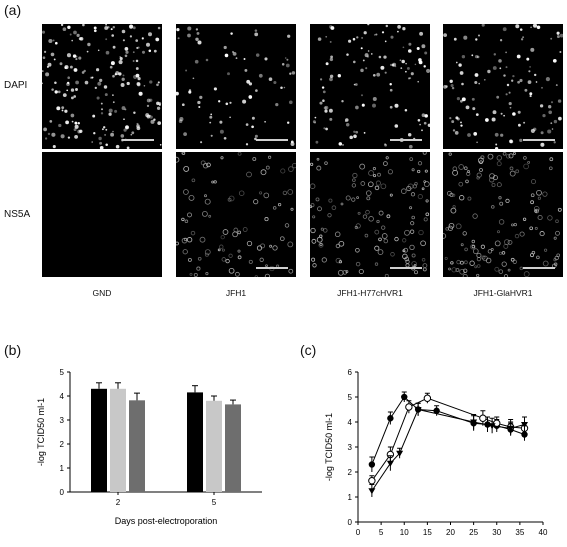 The width and height of the screenshot is (567, 547). I want to click on row-label-dapi: DAPI, so click(16, 85).